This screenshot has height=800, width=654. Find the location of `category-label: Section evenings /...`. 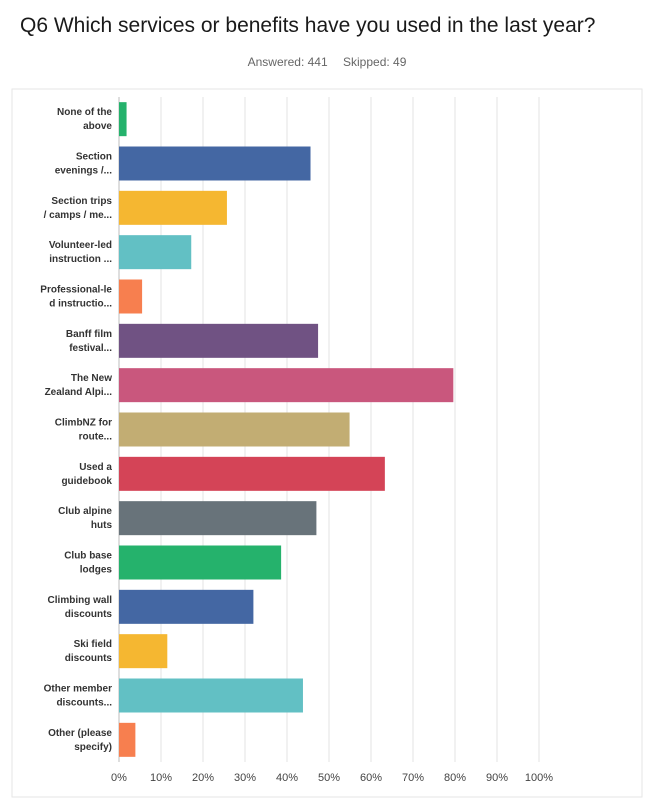

category-label: Section evenings /... is located at coordinates (83, 164).